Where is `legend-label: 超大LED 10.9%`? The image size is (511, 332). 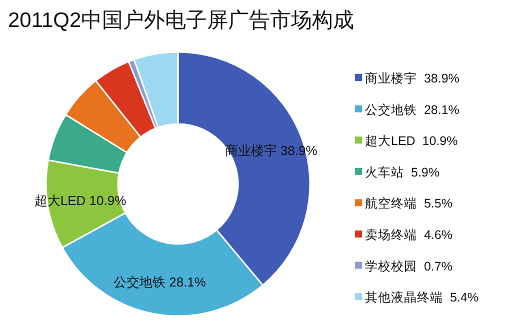
legend-label: 超大LED 10.9% is located at coordinates (411, 141).